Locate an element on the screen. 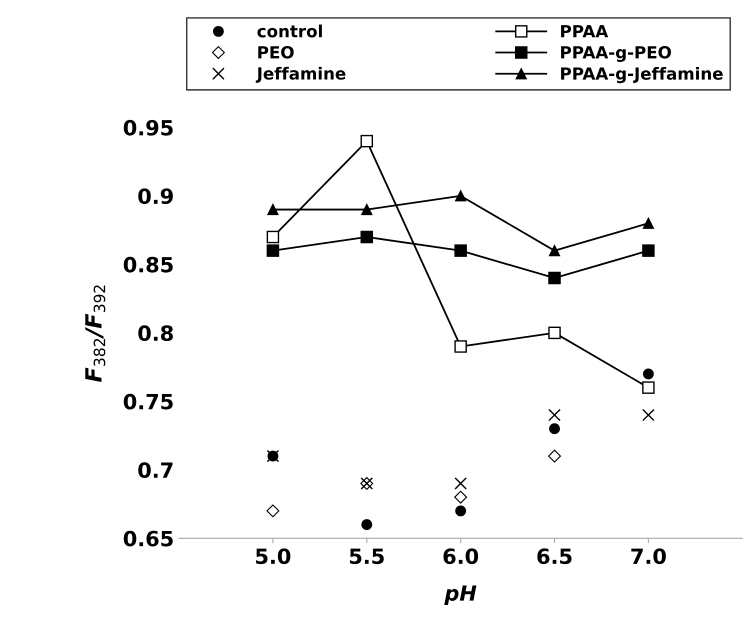  x-axis-title: pH is located at coordinates (460, 595).